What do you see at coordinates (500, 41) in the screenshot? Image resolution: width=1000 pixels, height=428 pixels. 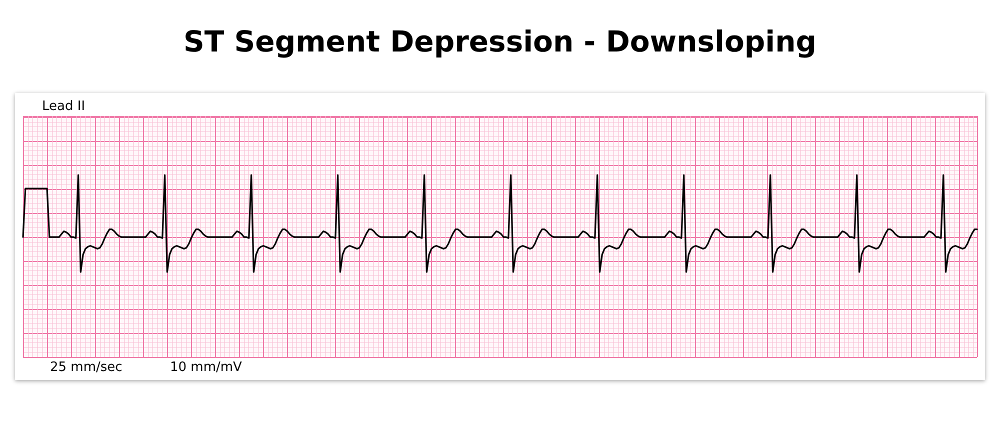 I see `chart-title: ST Segment Depression - Downsloping` at bounding box center [500, 41].